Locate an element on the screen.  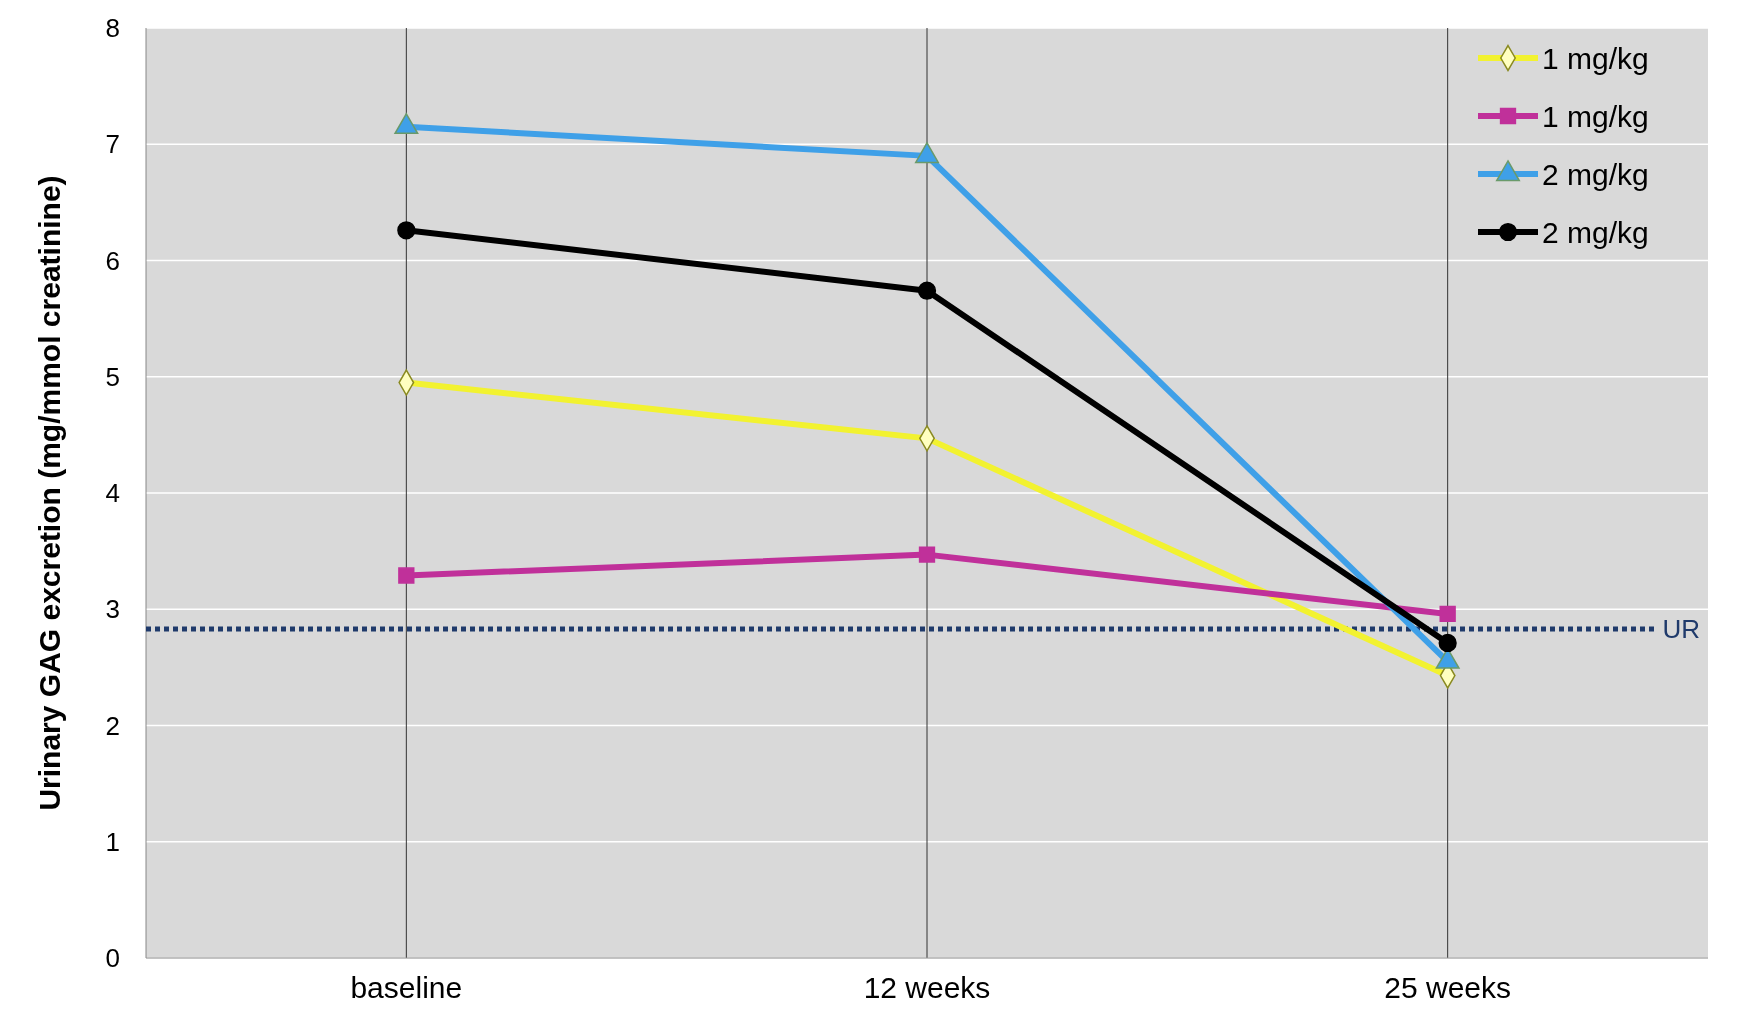
x-tick-label: 25 weeks is located at coordinates (1448, 987).